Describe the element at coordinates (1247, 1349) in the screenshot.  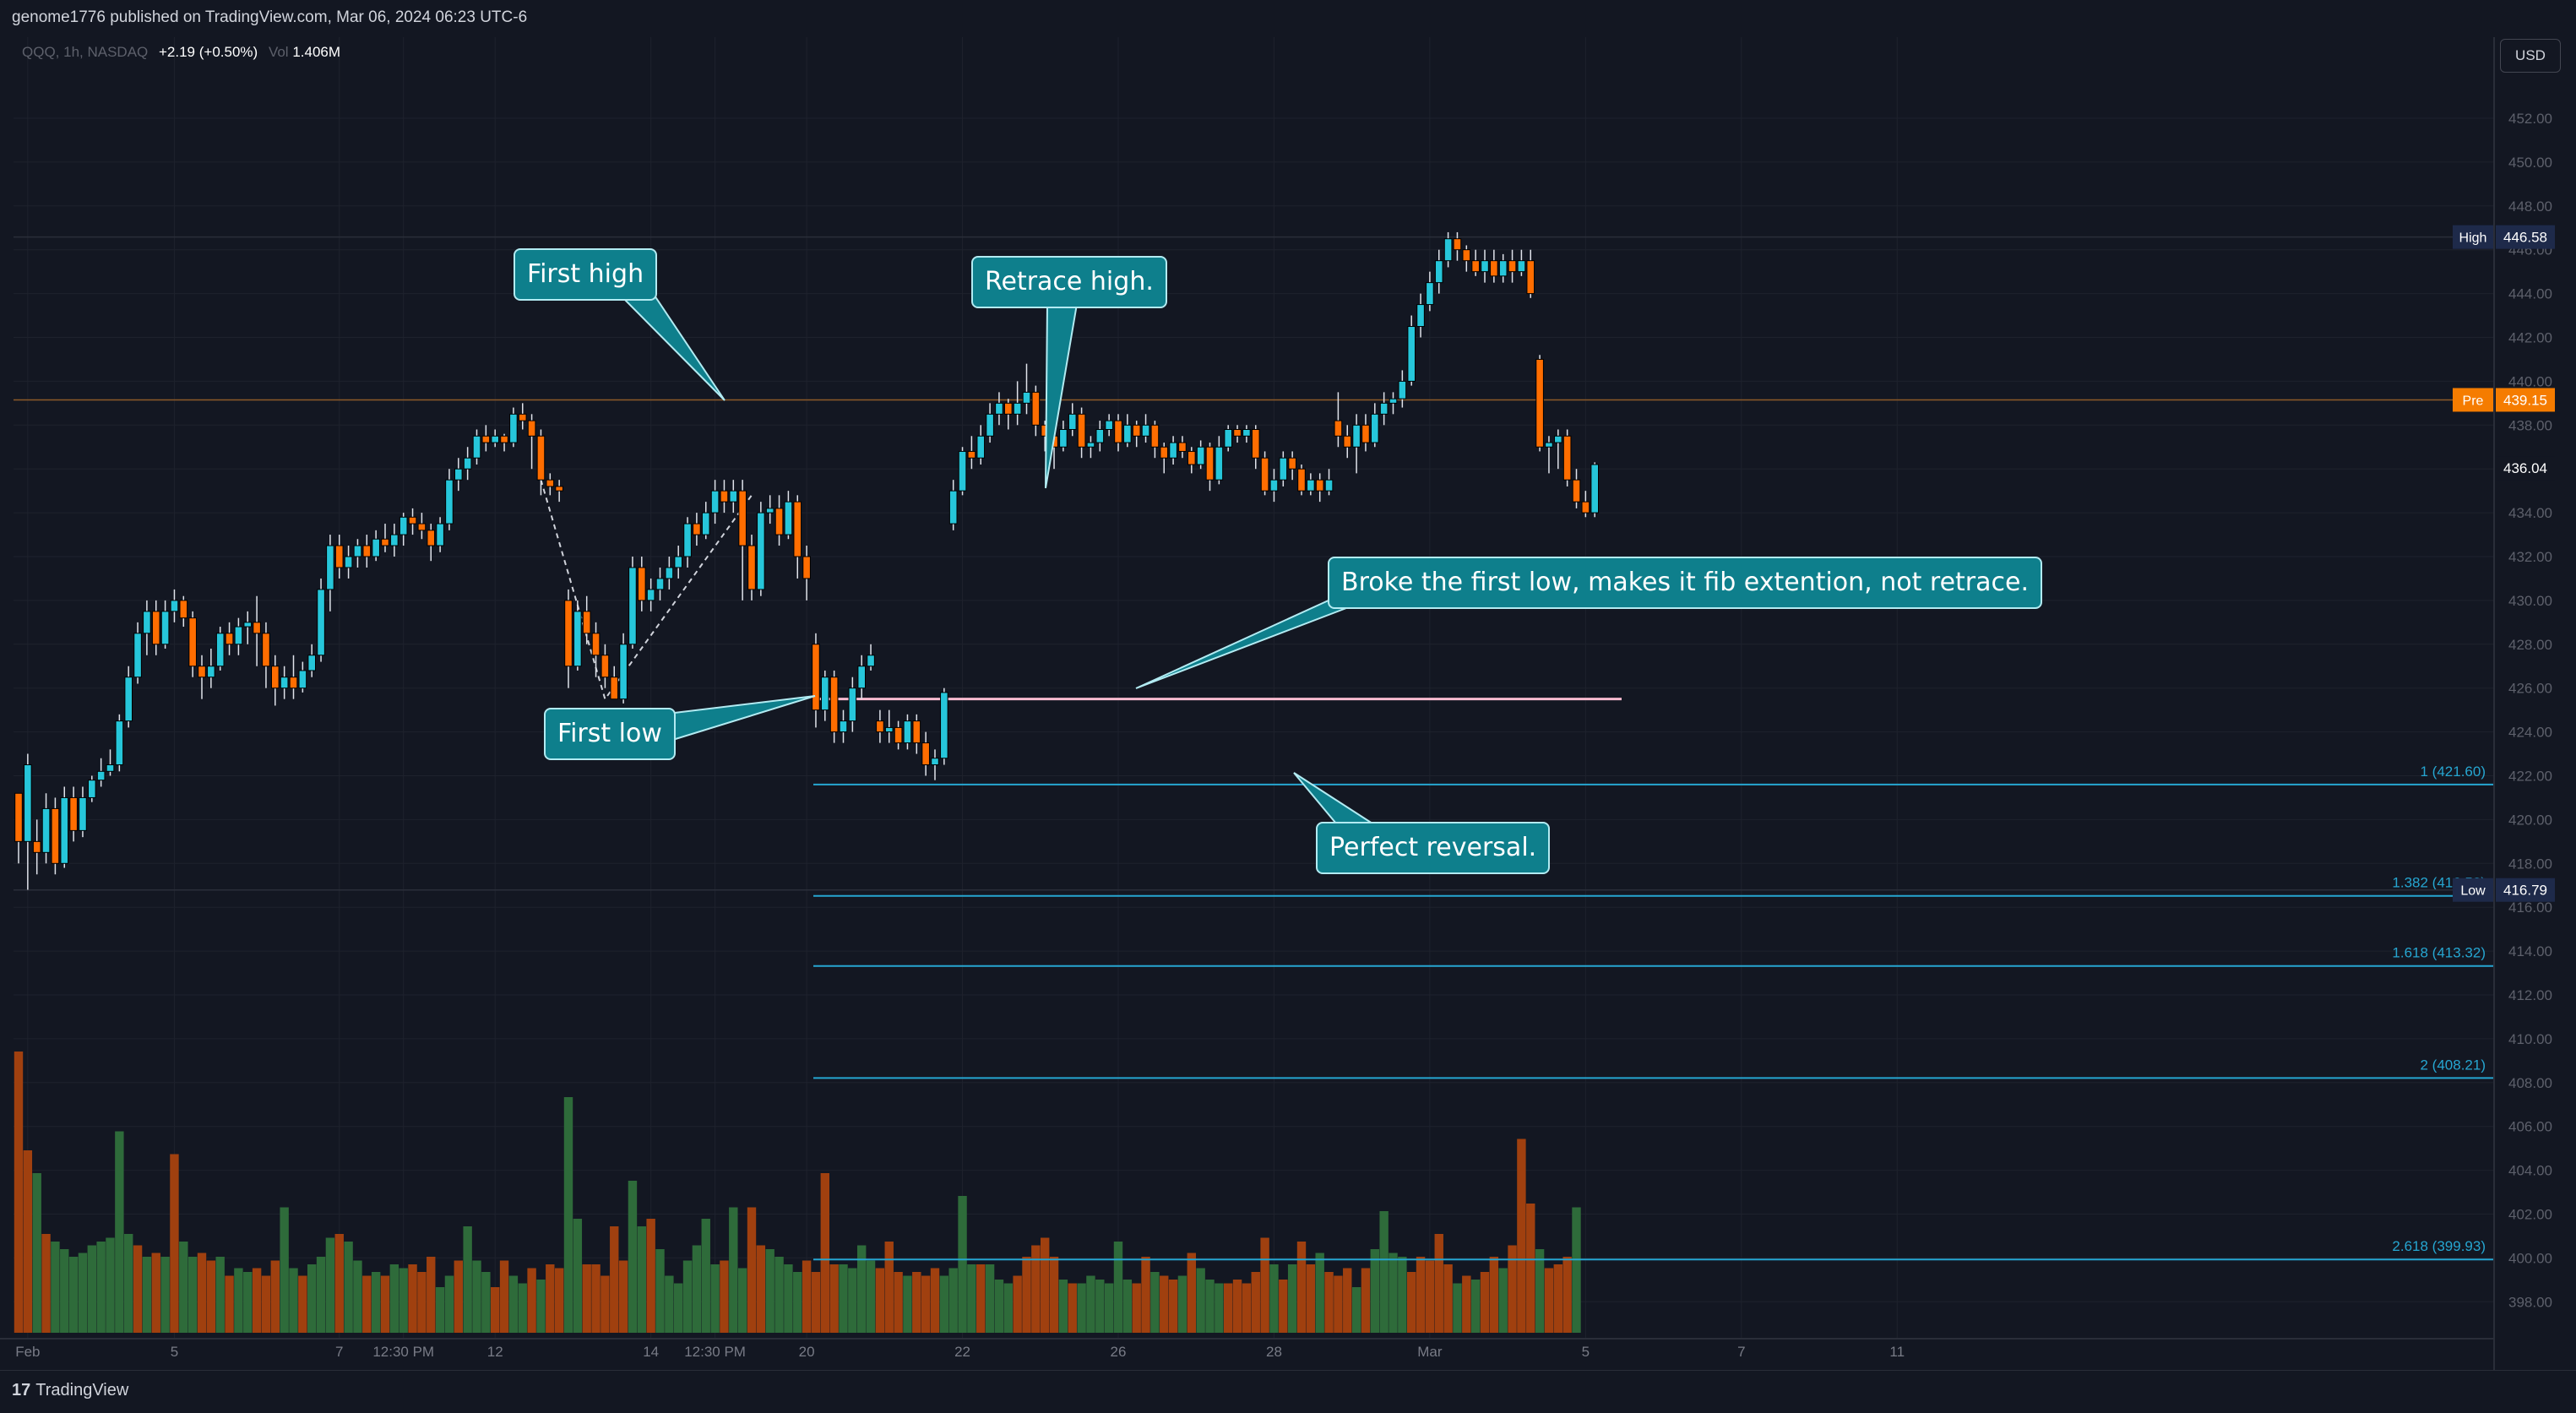
I see `time-axis: Feb 5 7 12:30 PM 12 14 12:30 PM 20 22 26 28 Mar 5 7 11` at that location.